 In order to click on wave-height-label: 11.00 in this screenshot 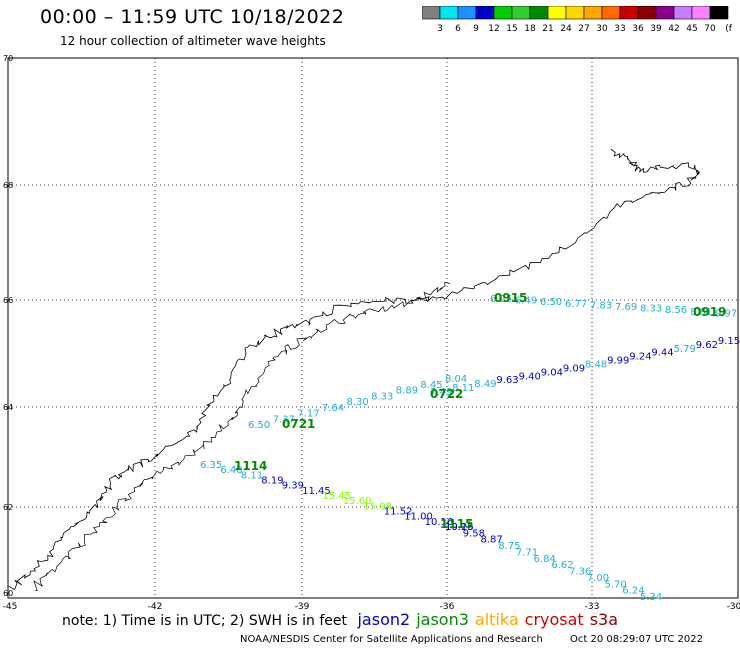, I will do `click(418, 517)`.